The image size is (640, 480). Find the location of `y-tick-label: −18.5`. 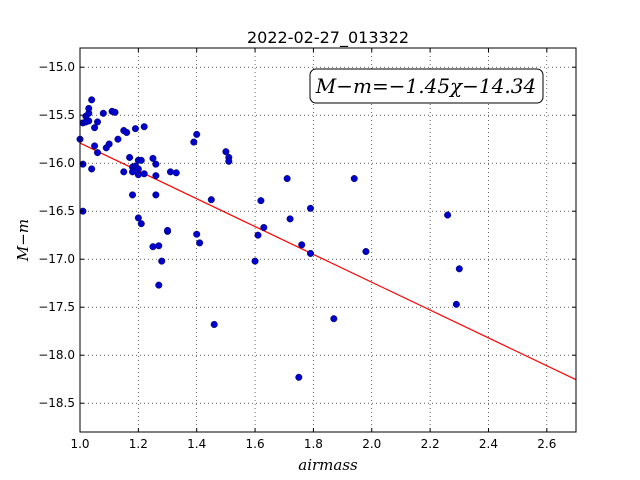

y-tick-label: −18.5 is located at coordinates (56, 403).